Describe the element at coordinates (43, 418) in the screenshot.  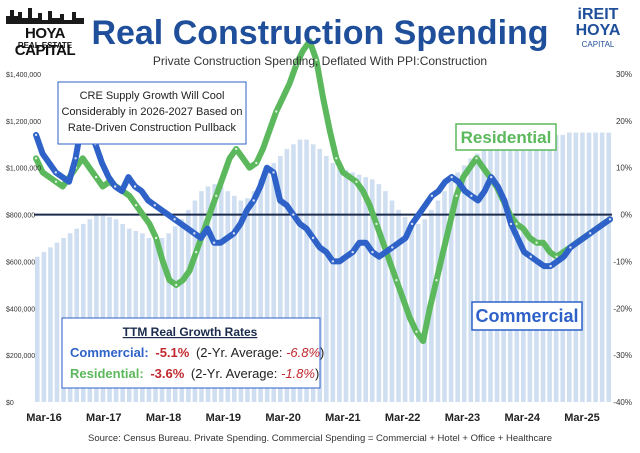
I see `x-tick: Mar-16` at that location.